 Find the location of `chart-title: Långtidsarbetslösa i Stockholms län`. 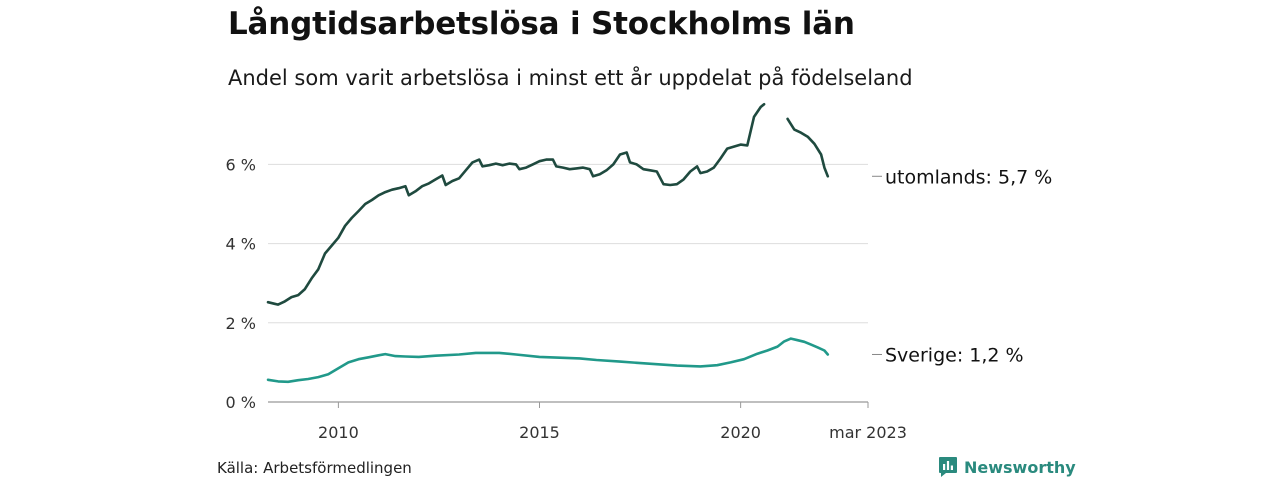

chart-title: Långtidsarbetslösa i Stockholms län is located at coordinates (541, 24).